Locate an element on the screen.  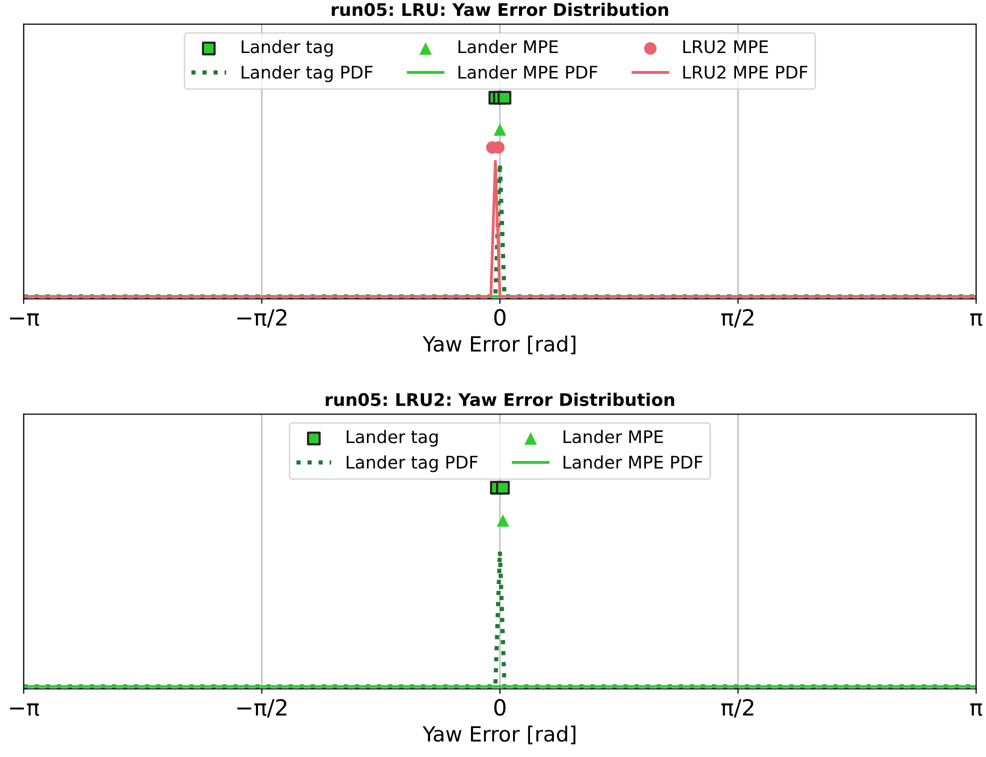
legend-label: LRU2 MPE is located at coordinates (725, 47).